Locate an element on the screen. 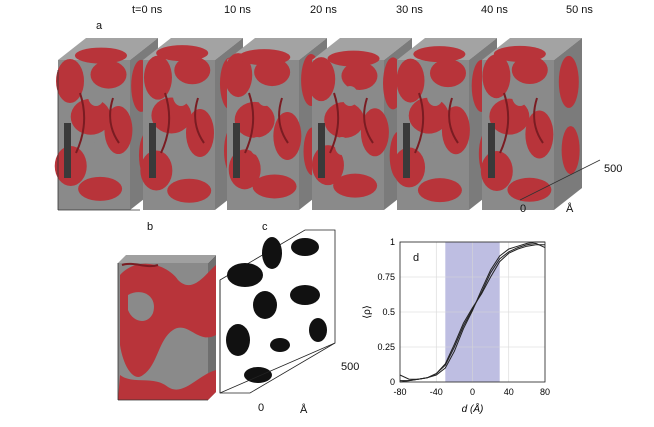 This screenshot has width=654, height=427. panel-a-axis-unit: Å is located at coordinates (570, 209).